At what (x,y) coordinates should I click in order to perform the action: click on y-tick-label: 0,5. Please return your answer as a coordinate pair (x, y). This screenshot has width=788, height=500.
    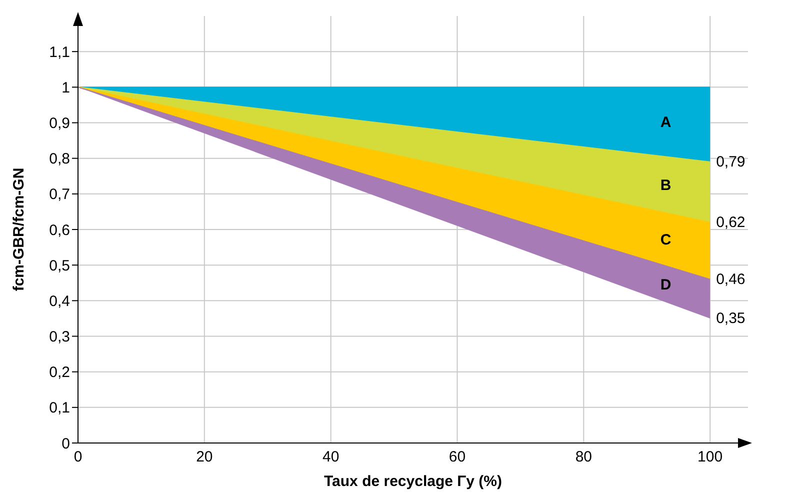
    Looking at the image, I should click on (59, 265).